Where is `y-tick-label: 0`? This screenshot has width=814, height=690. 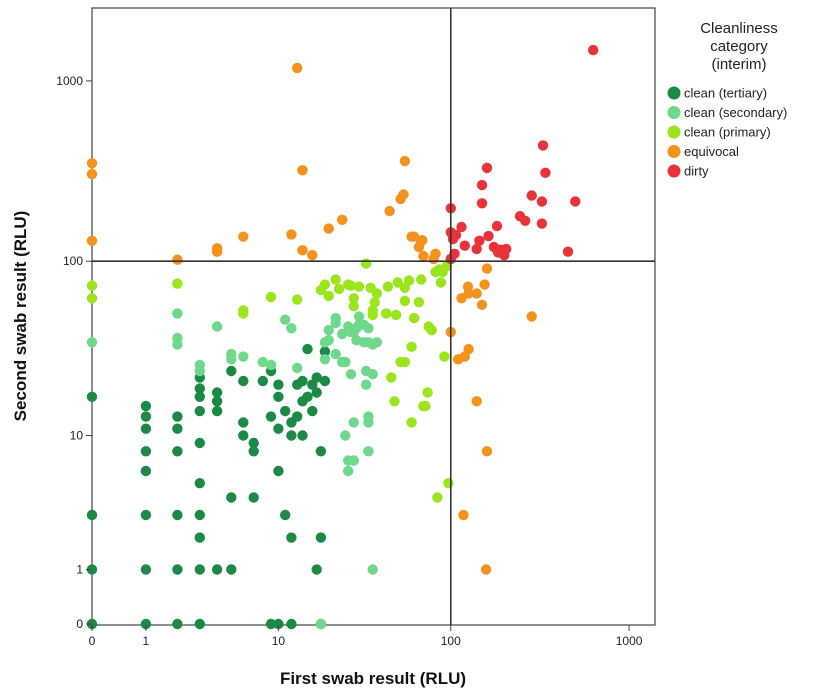 y-tick-label: 0 is located at coordinates (79, 624).